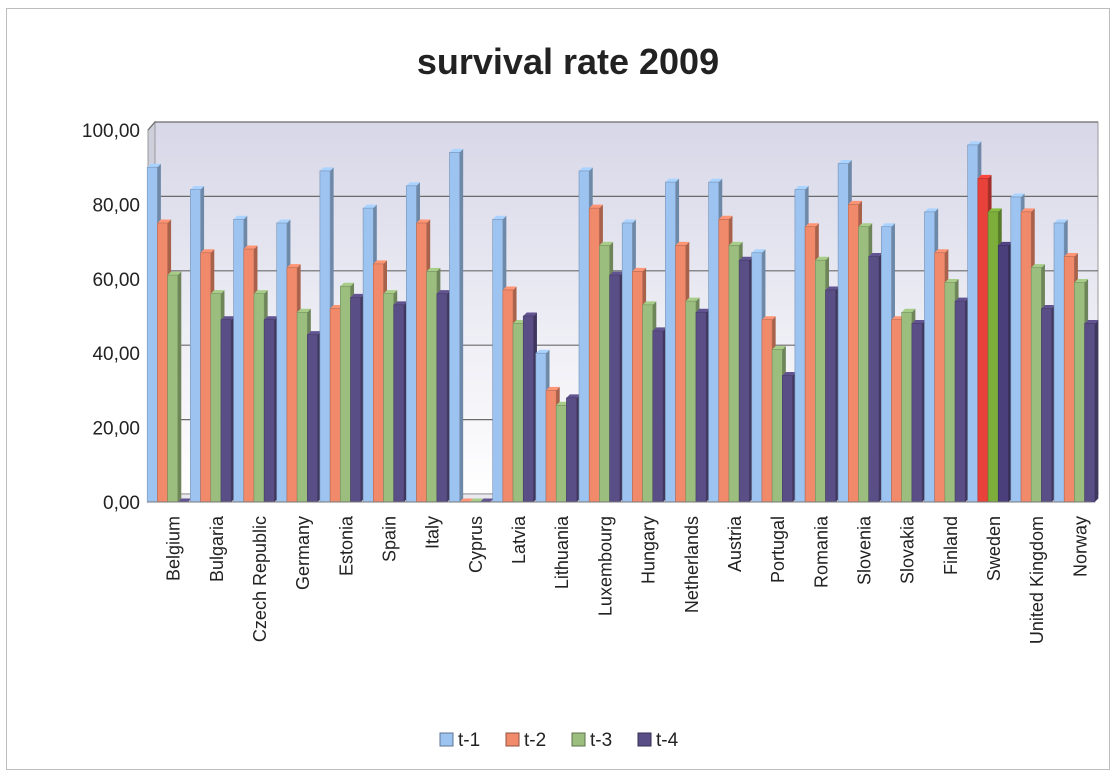 Image resolution: width=1118 pixels, height=779 pixels. What do you see at coordinates (681, 374) in the screenshot?
I see `bar-t-2-netherlands` at bounding box center [681, 374].